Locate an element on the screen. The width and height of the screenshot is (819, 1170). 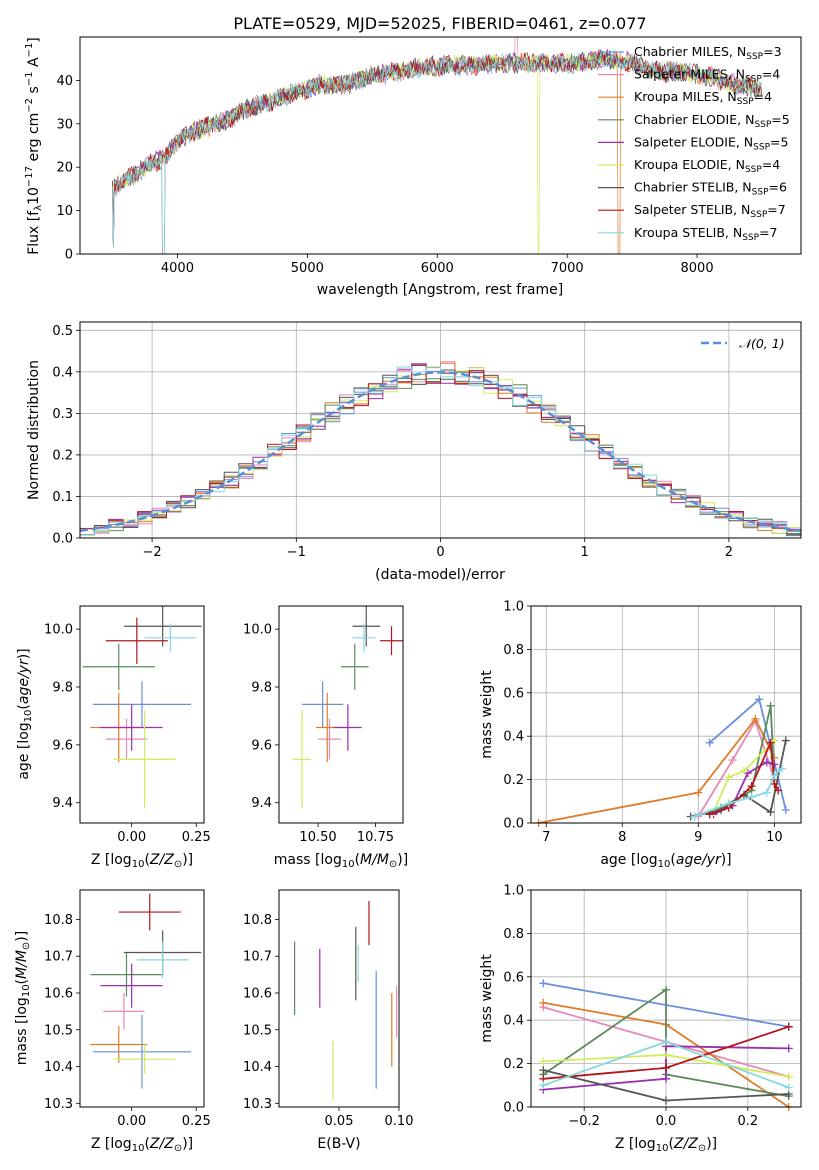
mass-vs-z-ytick-label: 10.4 is located at coordinates (58, 1067).